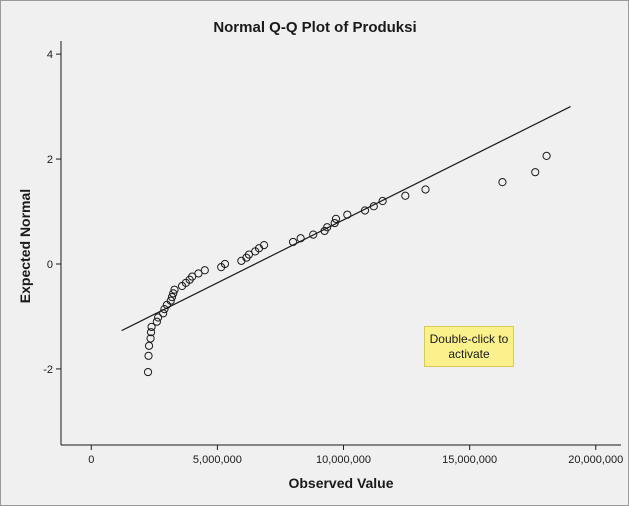 This screenshot has width=629, height=506. What do you see at coordinates (25, 246) in the screenshot?
I see `y-axis-label: Expected Normal` at bounding box center [25, 246].